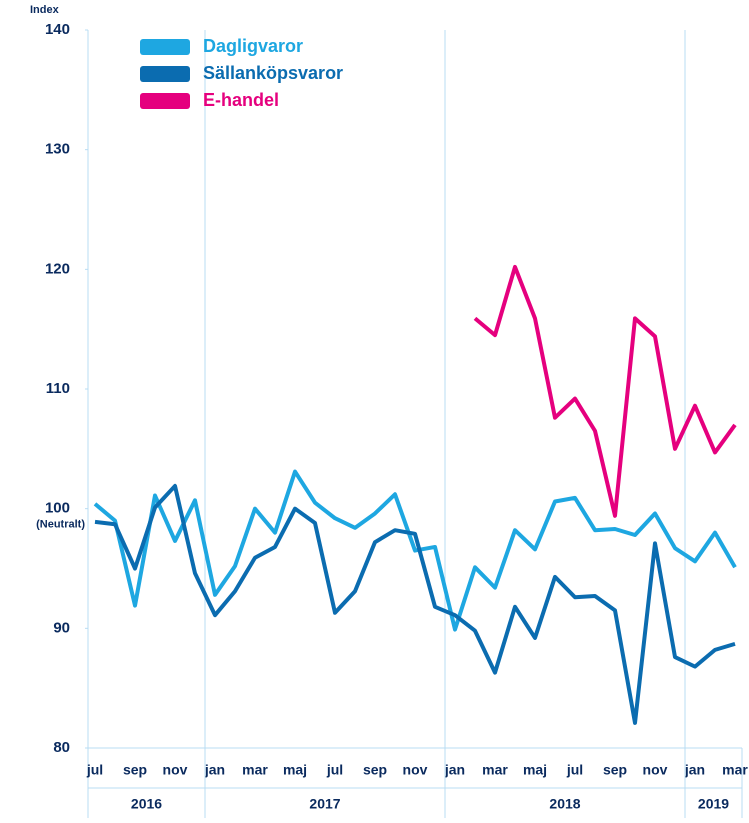 This screenshot has height=823, width=749. What do you see at coordinates (58, 388) in the screenshot?
I see `y-tick-label: 110` at bounding box center [58, 388].